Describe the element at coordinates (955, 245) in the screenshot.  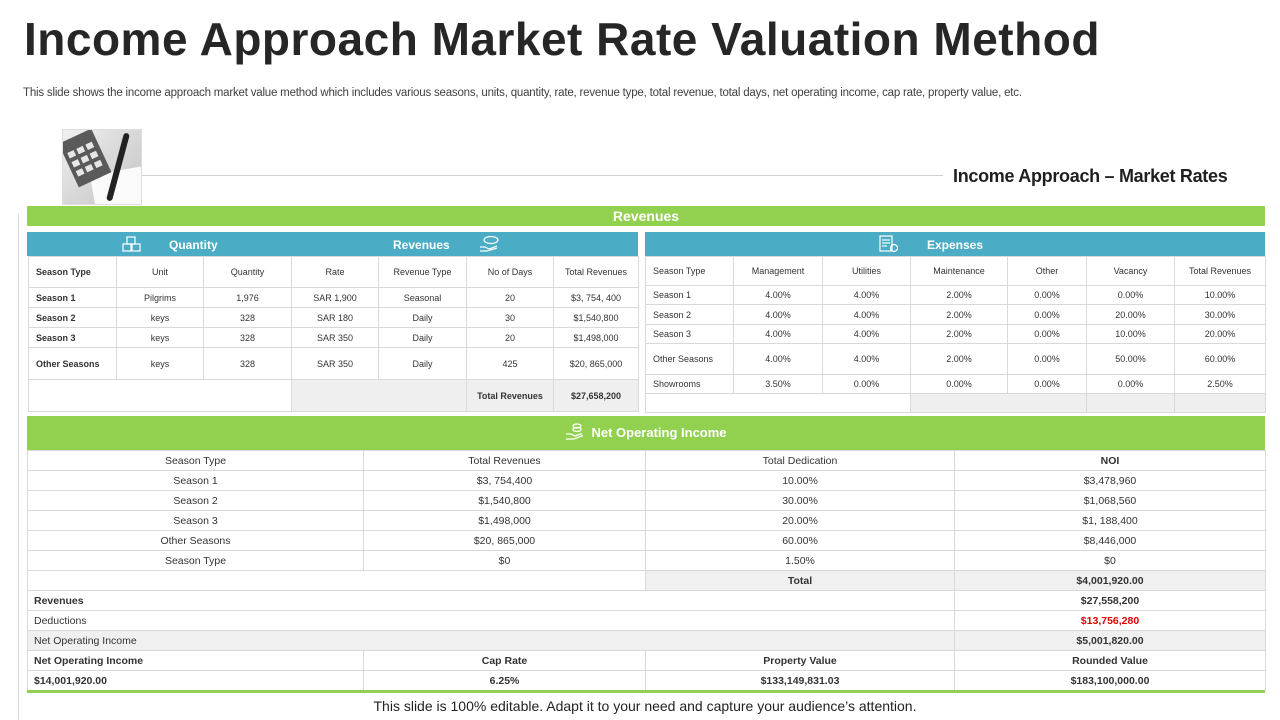
I see `expenses-header-label: Expenses` at that location.